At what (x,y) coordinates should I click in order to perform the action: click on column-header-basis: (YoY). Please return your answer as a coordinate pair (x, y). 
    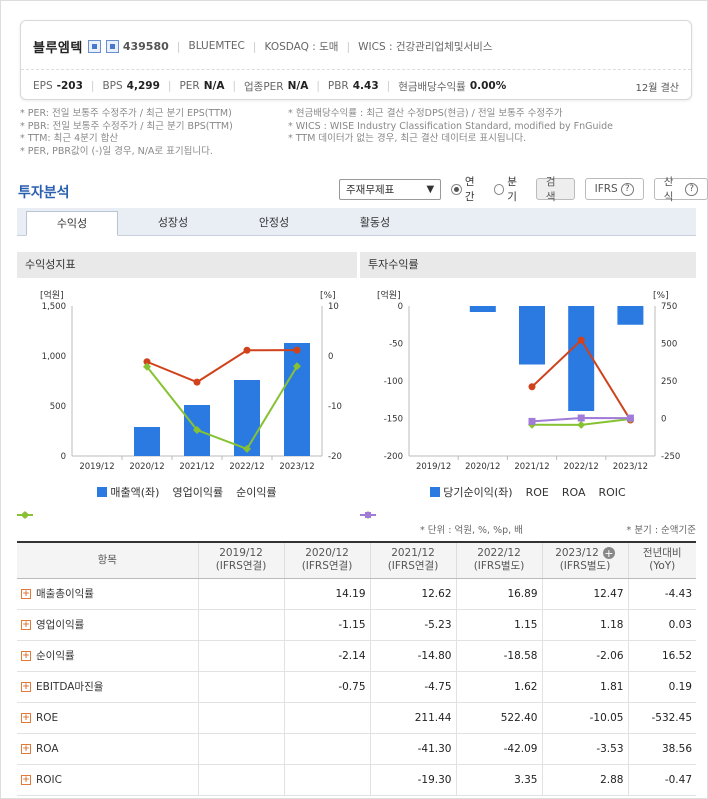
    Looking at the image, I should click on (662, 566).